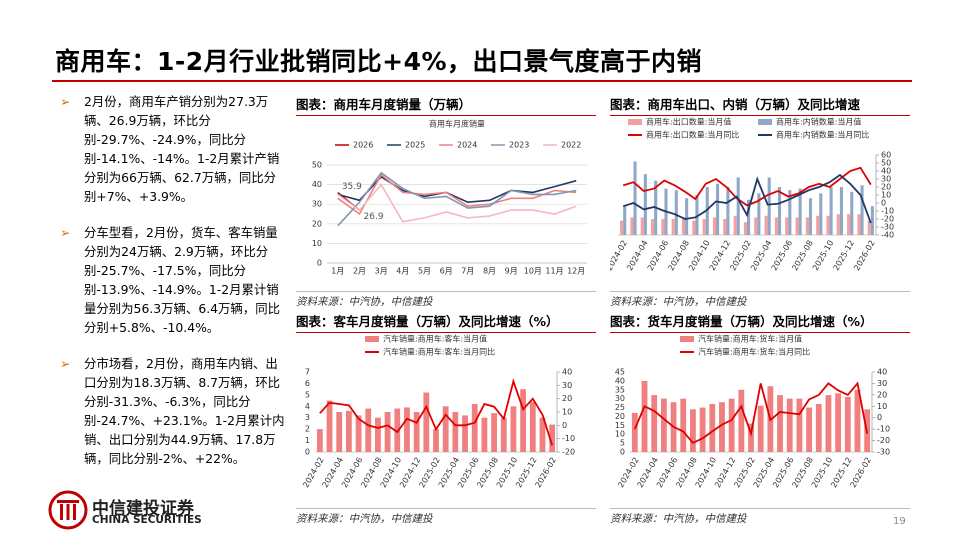 This screenshot has width=960, height=540. What do you see at coordinates (567, 372) in the screenshot?
I see `y2-tick-label: 40` at bounding box center [567, 372].